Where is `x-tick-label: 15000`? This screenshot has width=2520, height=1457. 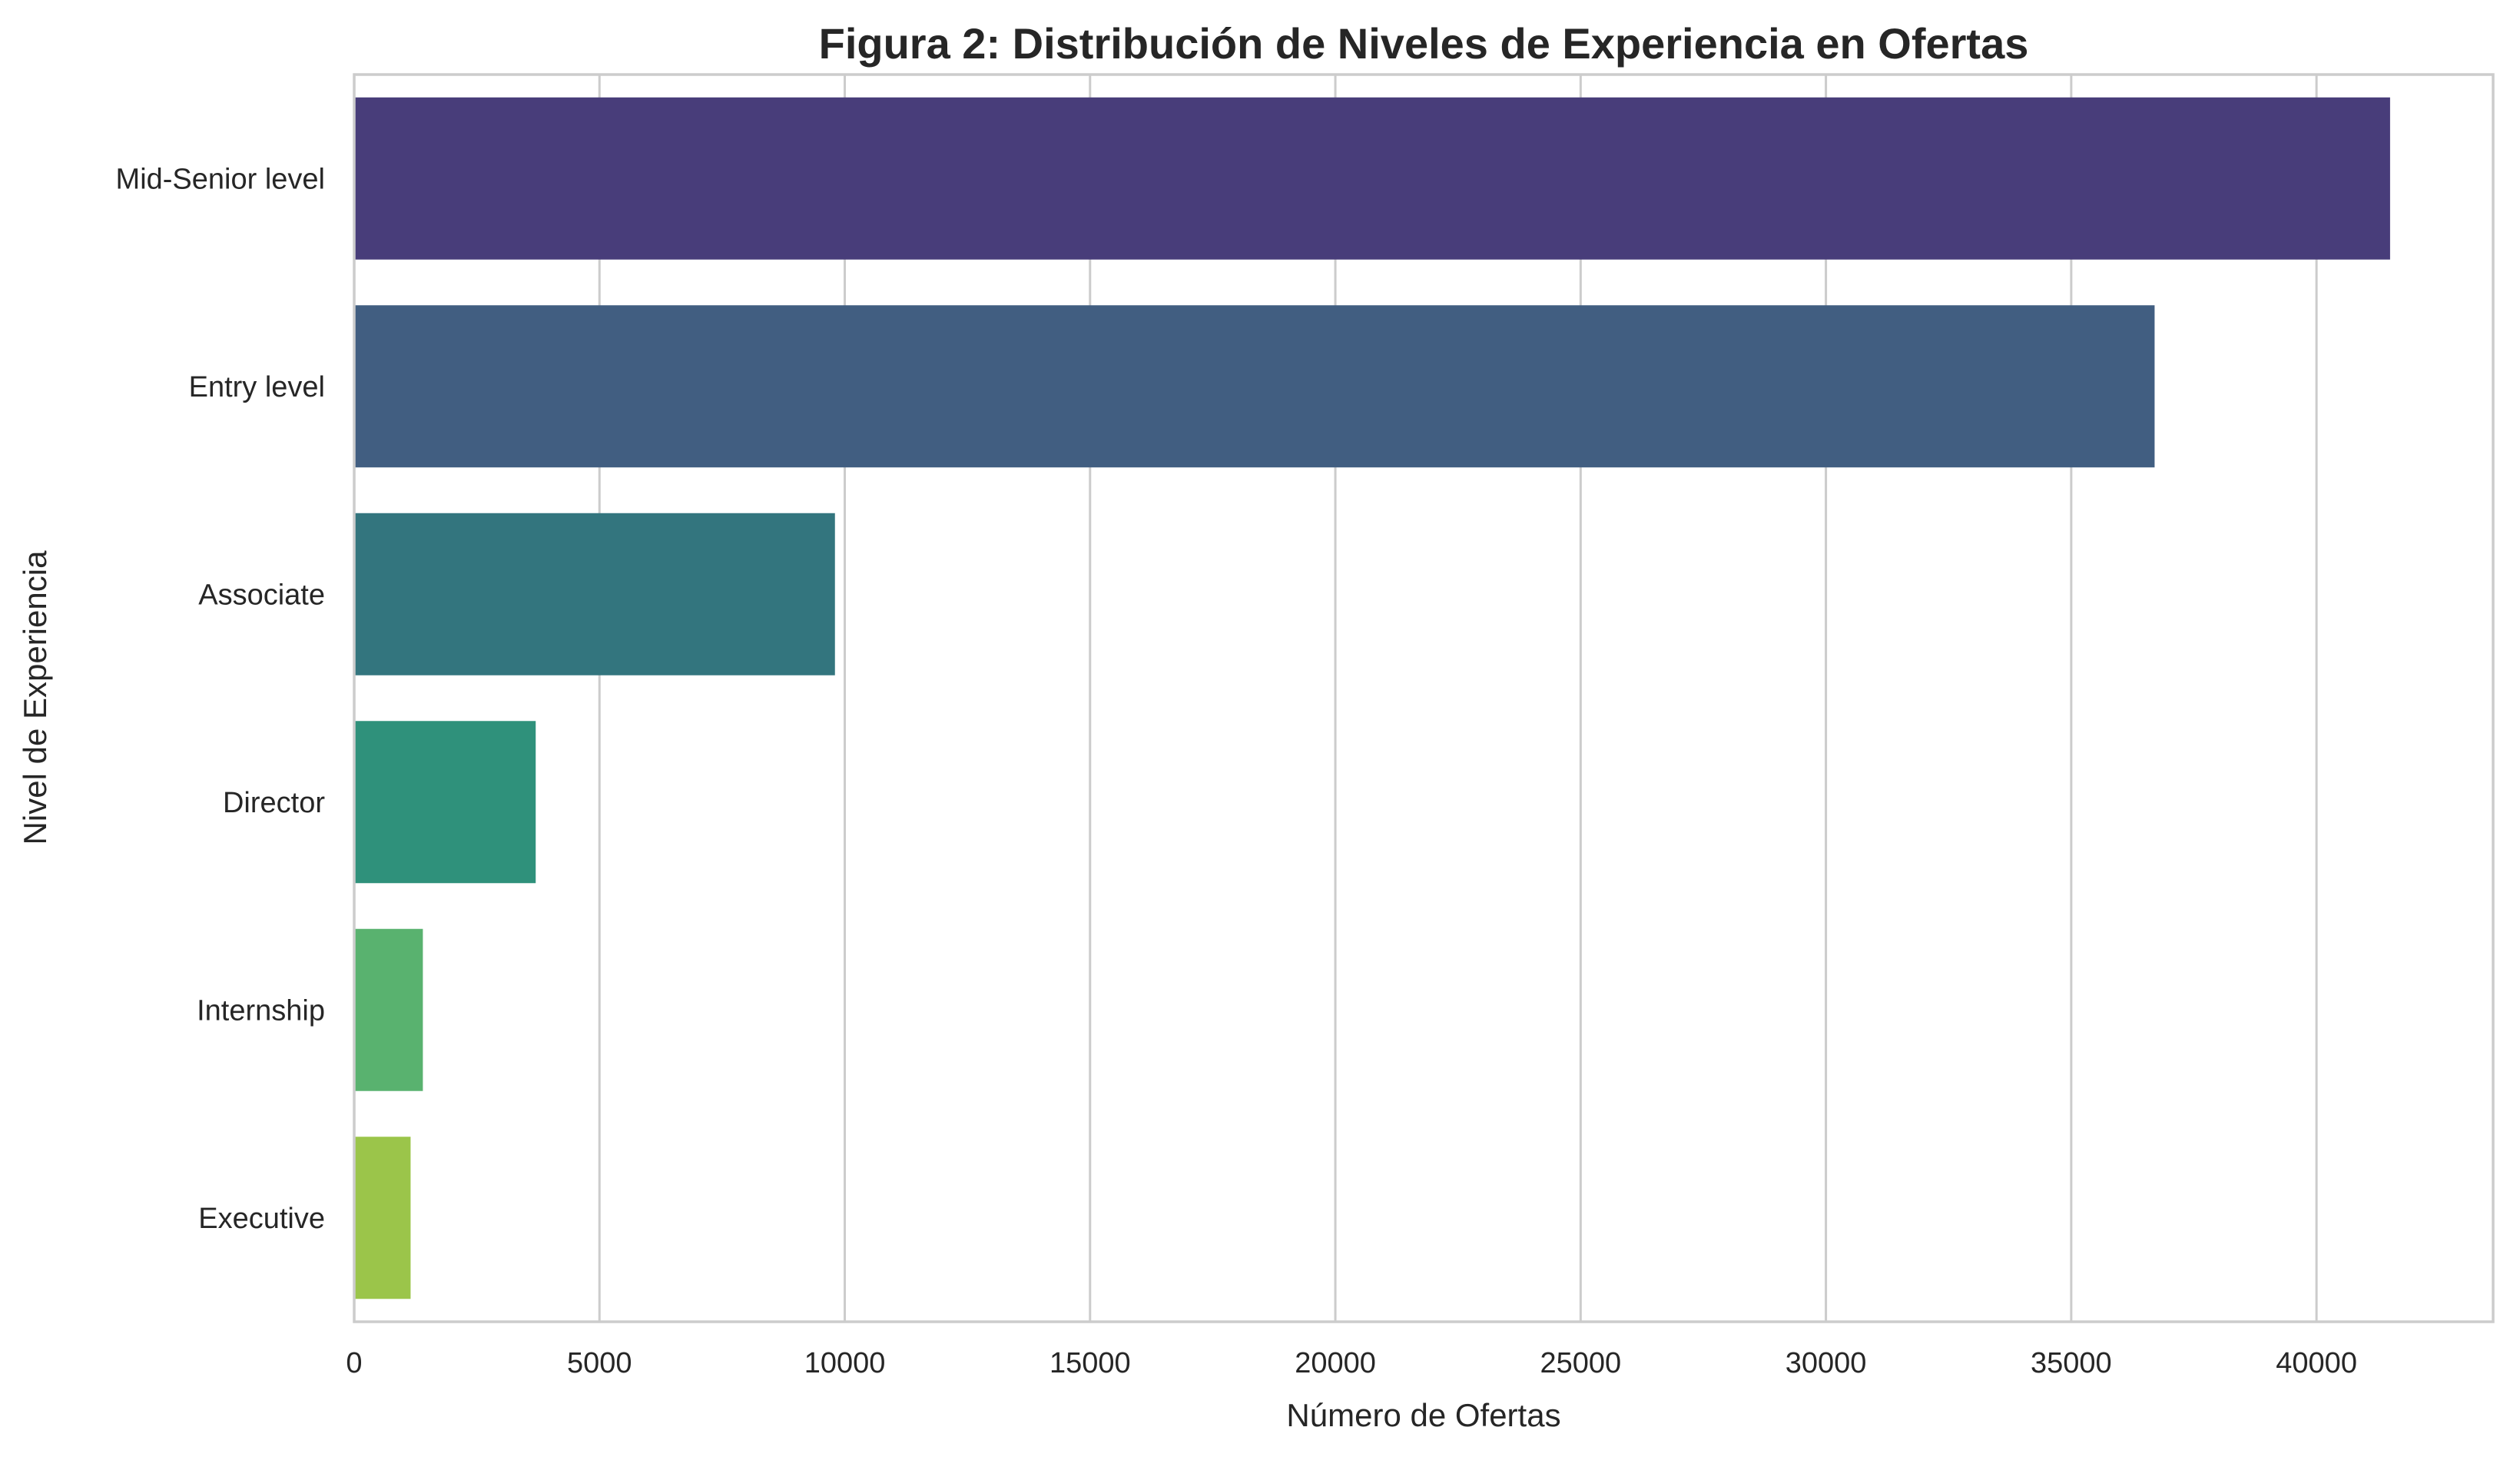
x-tick-label: 15000 is located at coordinates (1090, 1363).